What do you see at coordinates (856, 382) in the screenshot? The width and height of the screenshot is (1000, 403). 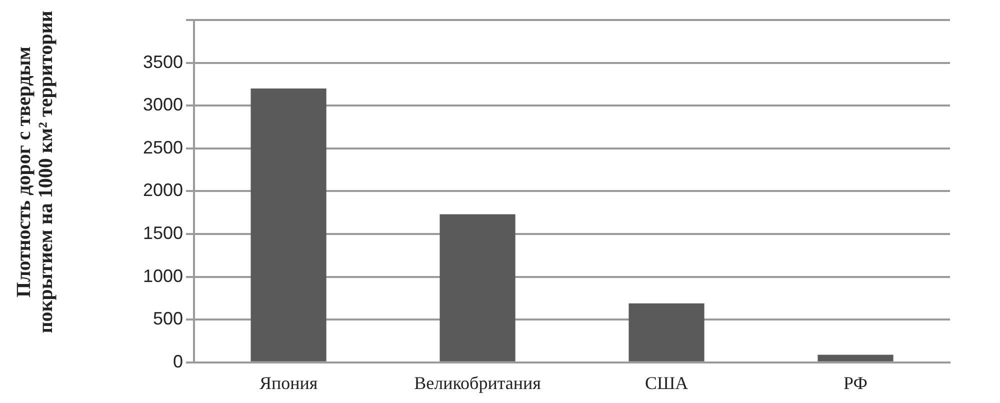 I see `x-tick-label: РФ` at bounding box center [856, 382].